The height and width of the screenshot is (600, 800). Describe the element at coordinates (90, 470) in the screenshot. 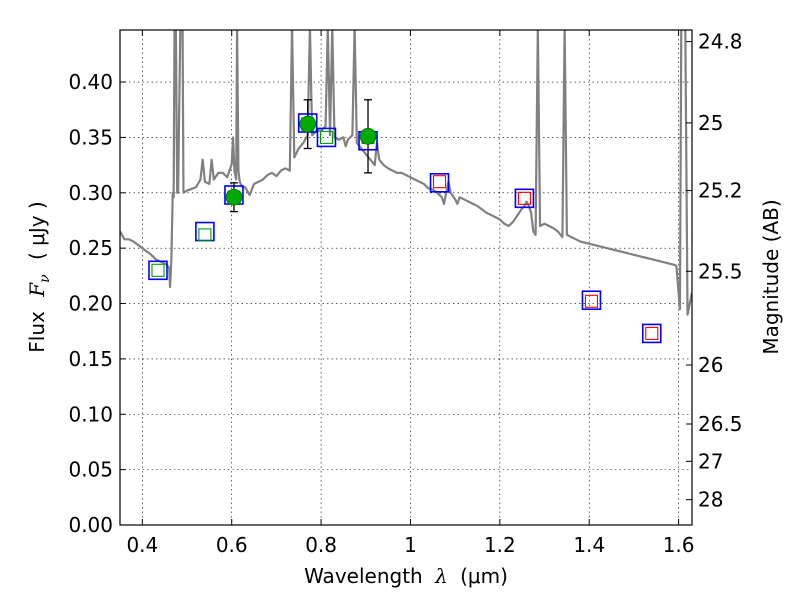

I see `y-tick-label: 0.05` at that location.